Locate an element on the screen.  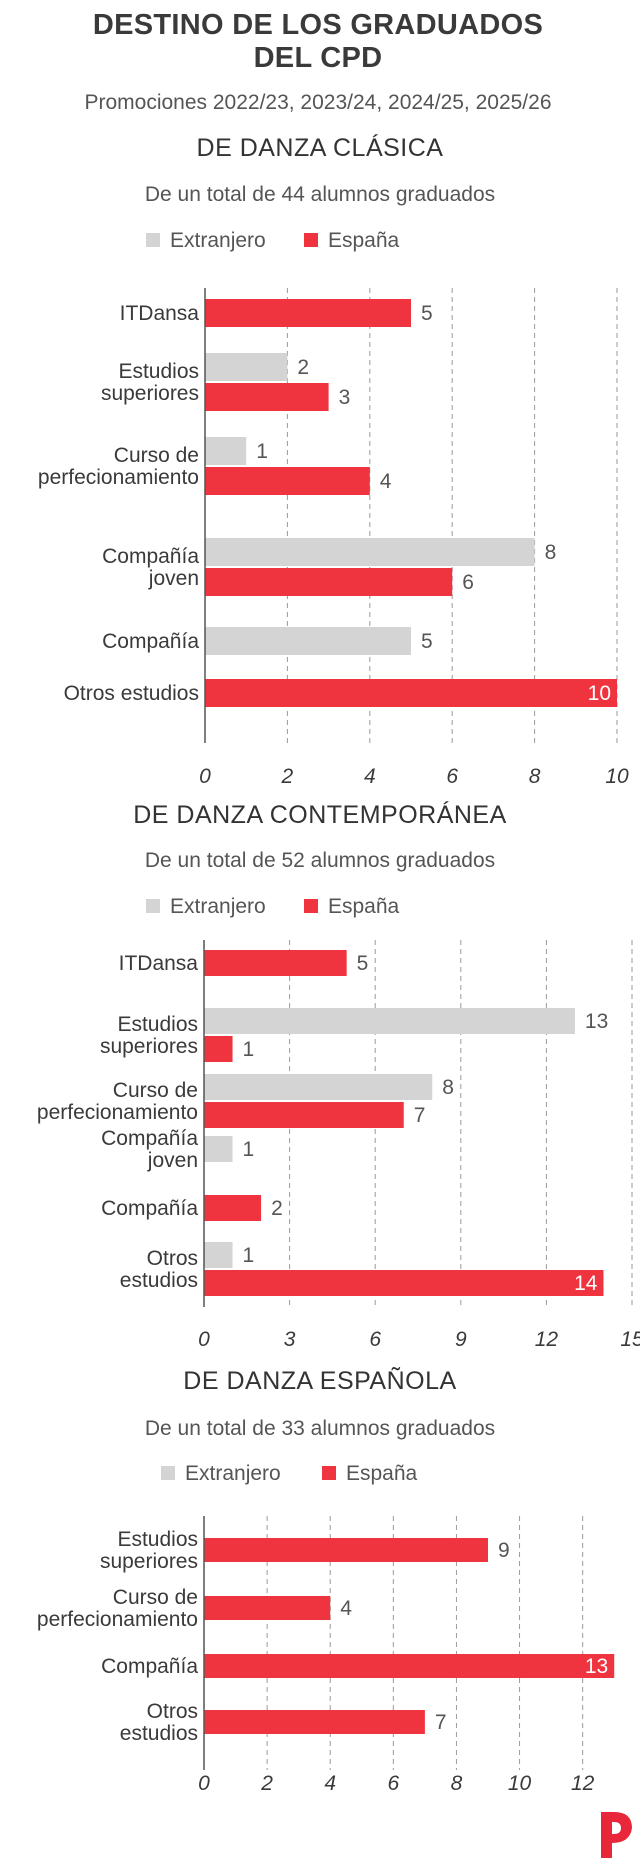
bar-value-label: 3 is located at coordinates (345, 397).